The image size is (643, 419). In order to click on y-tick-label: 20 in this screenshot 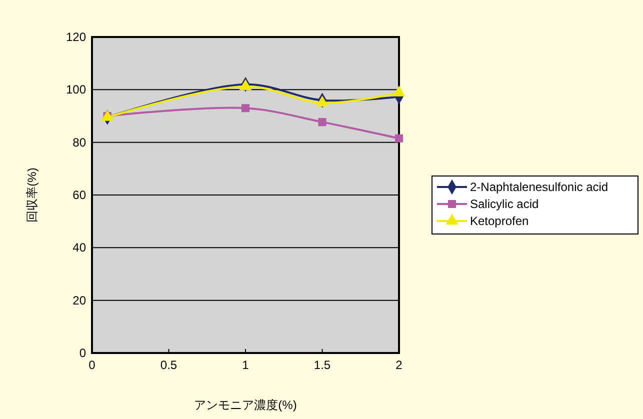, I will do `click(79, 300)`.